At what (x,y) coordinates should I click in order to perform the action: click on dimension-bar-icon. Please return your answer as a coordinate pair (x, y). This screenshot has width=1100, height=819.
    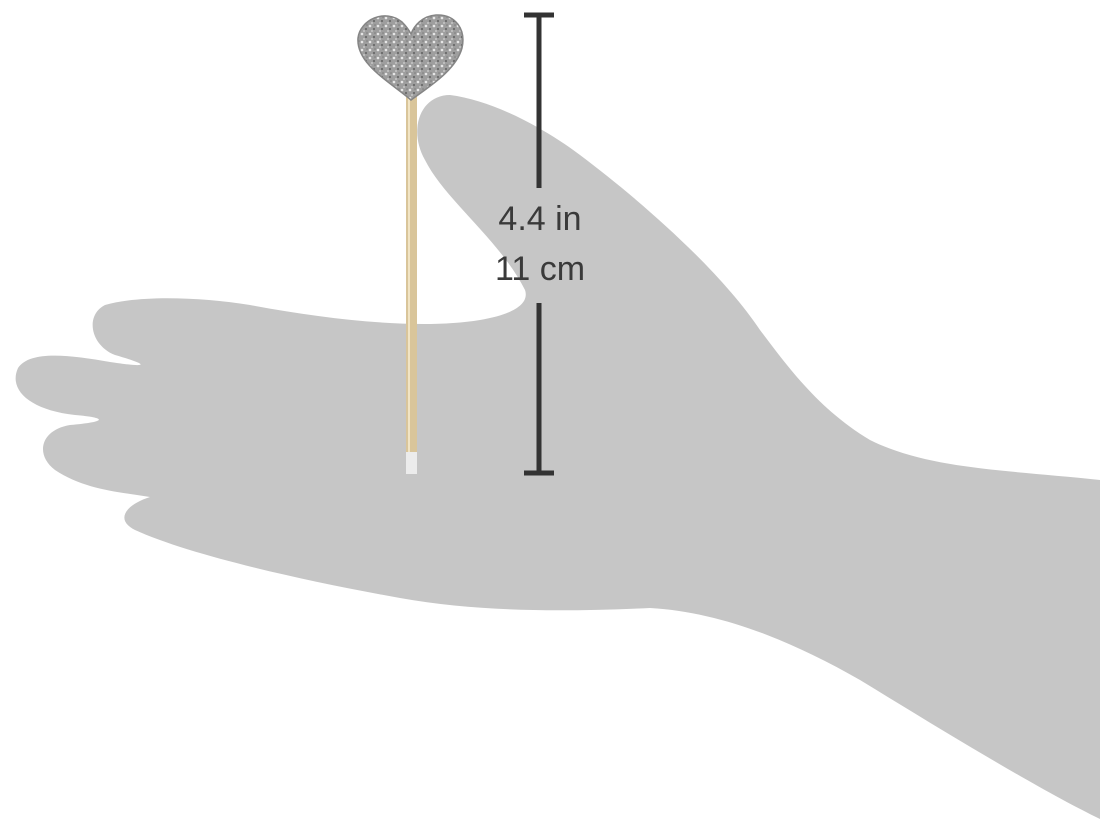
    Looking at the image, I should click on (539, 244).